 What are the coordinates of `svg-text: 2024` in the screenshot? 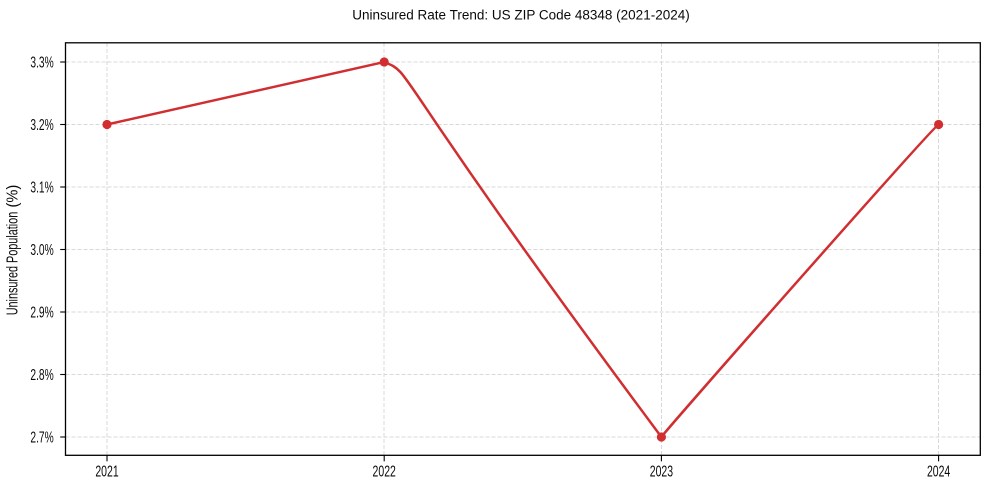 It's located at (938, 471).